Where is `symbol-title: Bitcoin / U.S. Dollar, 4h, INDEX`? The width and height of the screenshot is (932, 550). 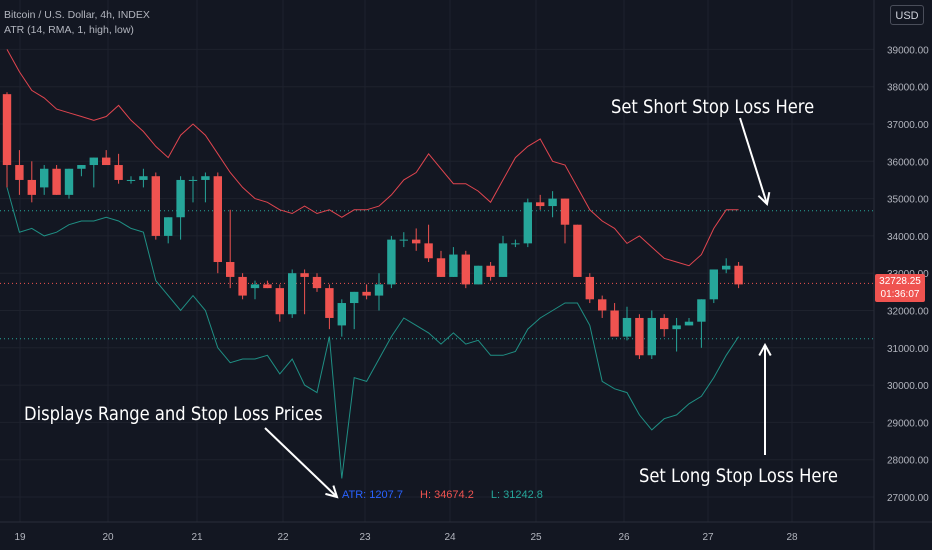 symbol-title: Bitcoin / U.S. Dollar, 4h, INDEX is located at coordinates (77, 15).